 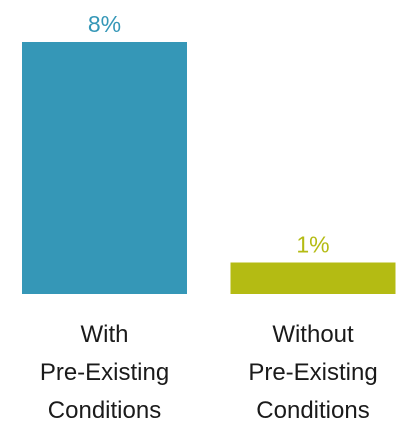 What do you see at coordinates (313, 334) in the screenshot?
I see `category-label-2-line-1: Without` at bounding box center [313, 334].